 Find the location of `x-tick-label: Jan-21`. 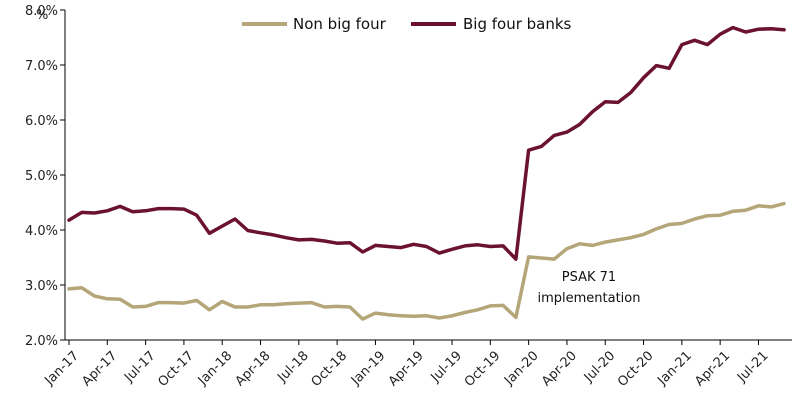

x-tick-label: Jan-21 is located at coordinates (674, 368).